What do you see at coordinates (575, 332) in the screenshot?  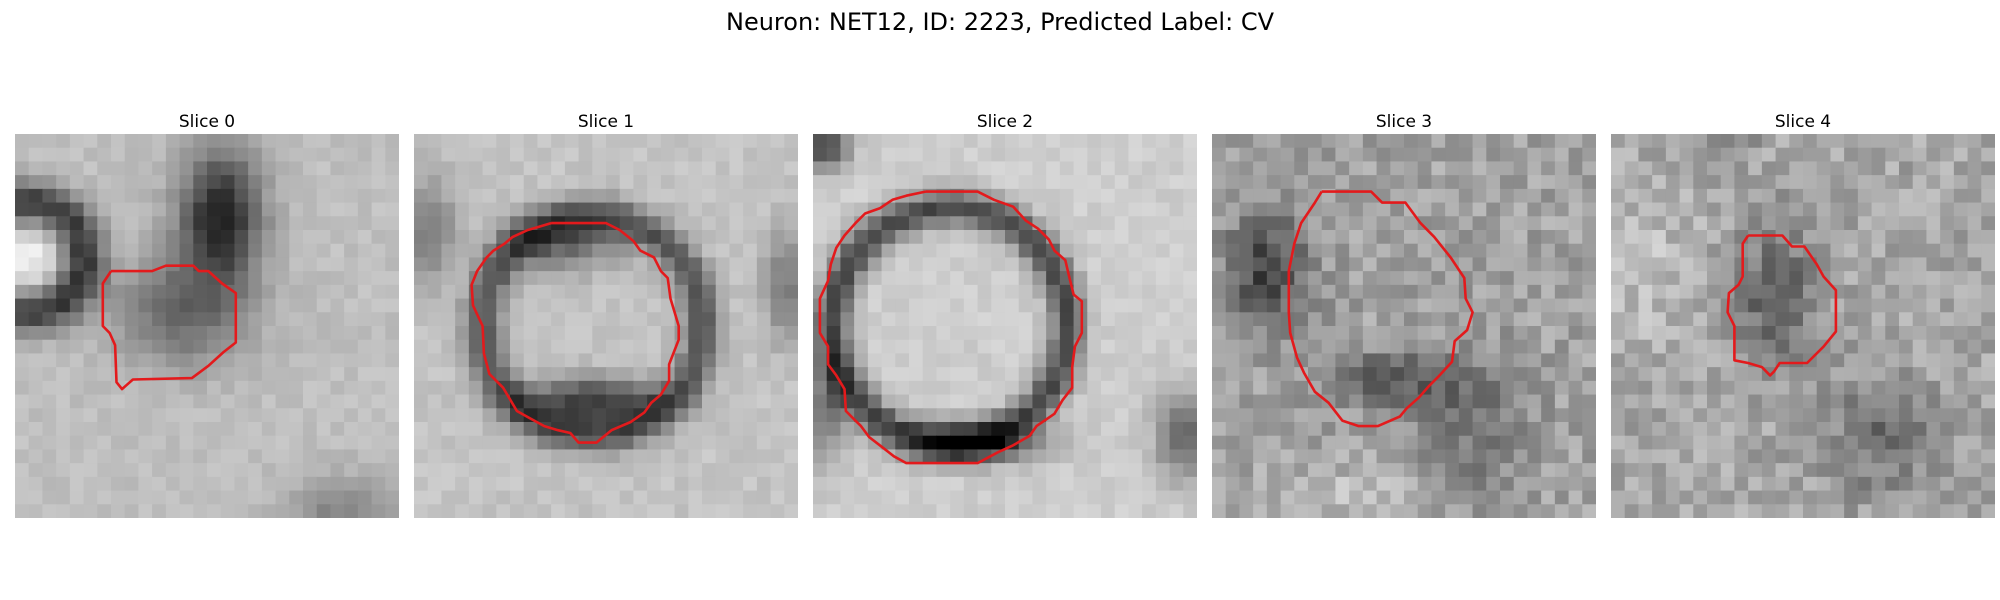 I see `slice-1-contour` at bounding box center [575, 332].